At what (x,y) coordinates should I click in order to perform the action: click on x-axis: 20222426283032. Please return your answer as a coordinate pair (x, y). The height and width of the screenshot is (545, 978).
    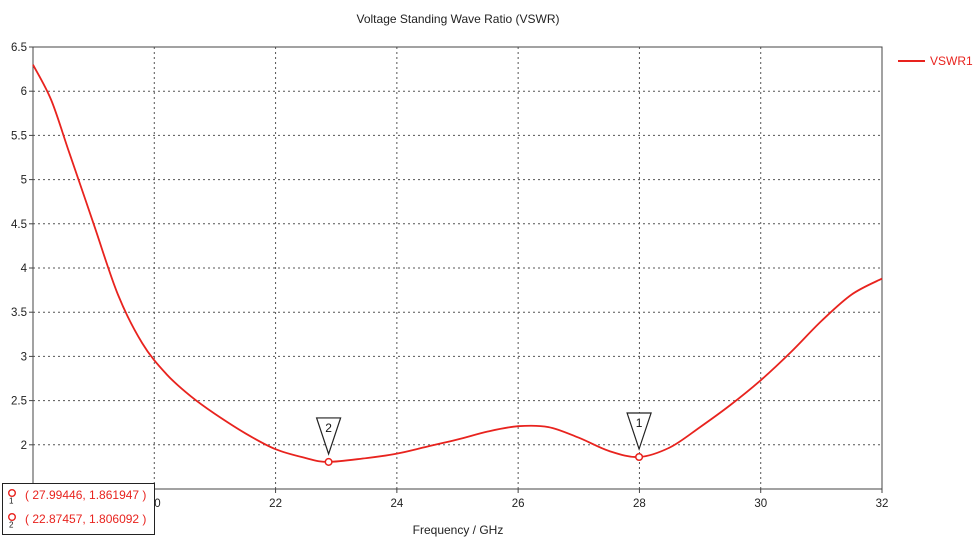
    Looking at the image, I should click on (518, 499).